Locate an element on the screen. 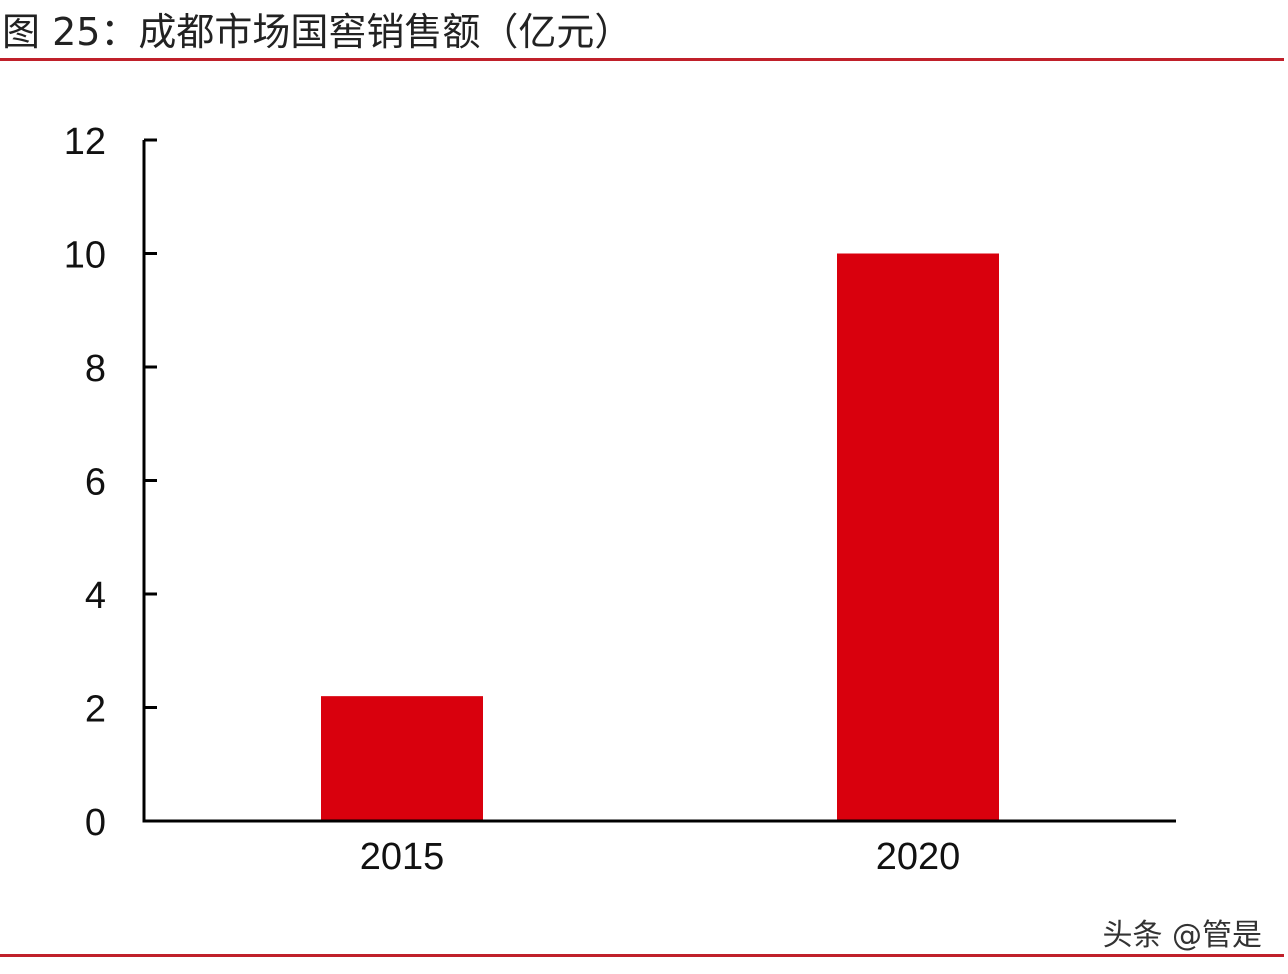  bottom-rule is located at coordinates (642, 955).